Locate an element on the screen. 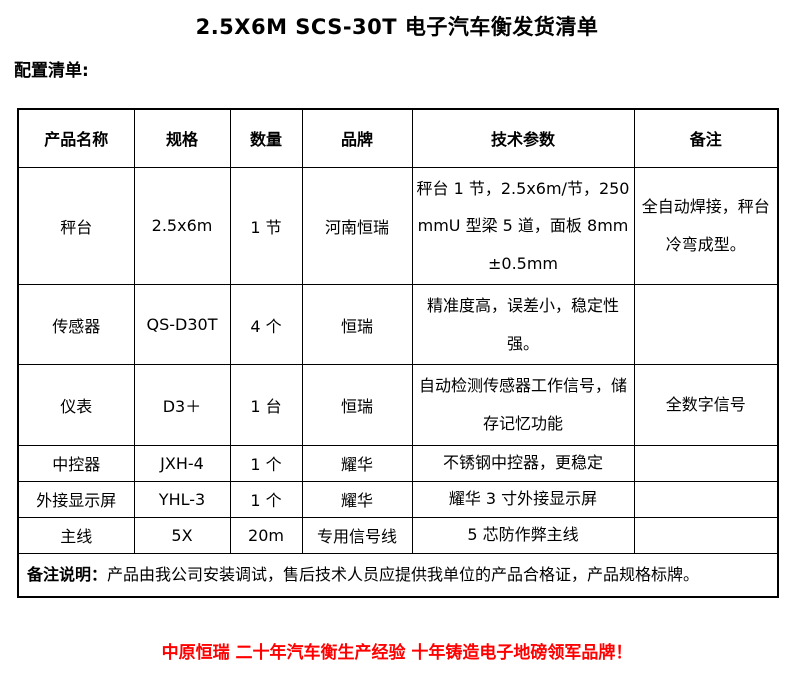 The height and width of the screenshot is (676, 794). row5-params: 耀华 3 寸外接显示屏 is located at coordinates (523, 499).